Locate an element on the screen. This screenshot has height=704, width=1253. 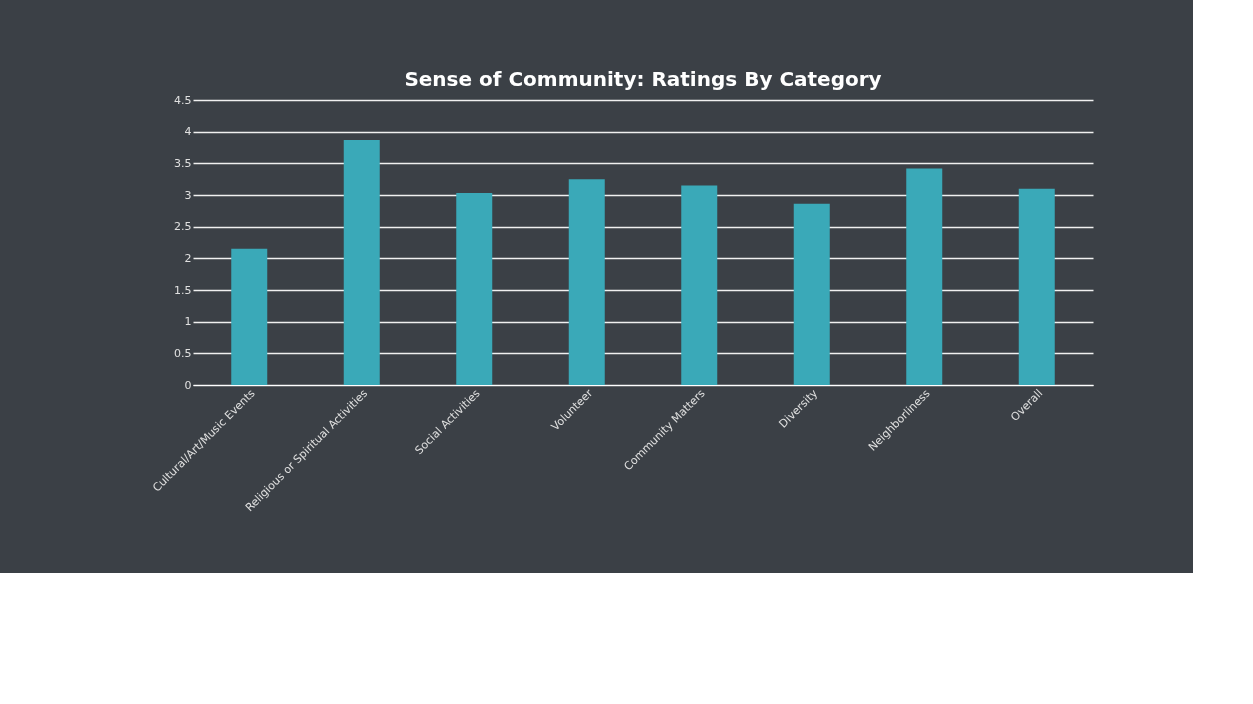
chart-title: Sense of Community: Ratings By Category is located at coordinates (643, 79).